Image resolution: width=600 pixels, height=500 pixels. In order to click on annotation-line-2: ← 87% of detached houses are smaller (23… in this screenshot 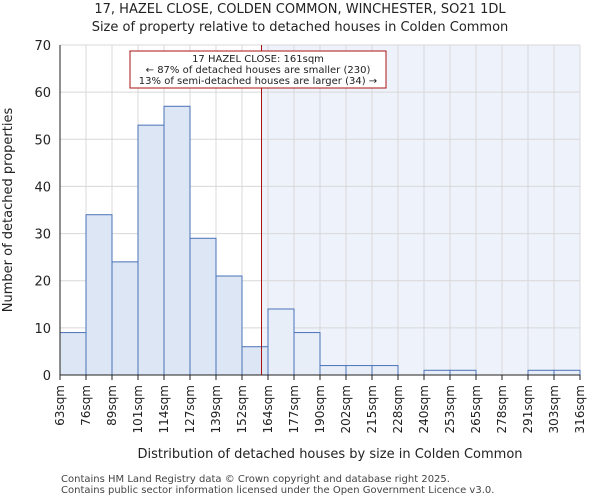, I will do `click(258, 70)`.